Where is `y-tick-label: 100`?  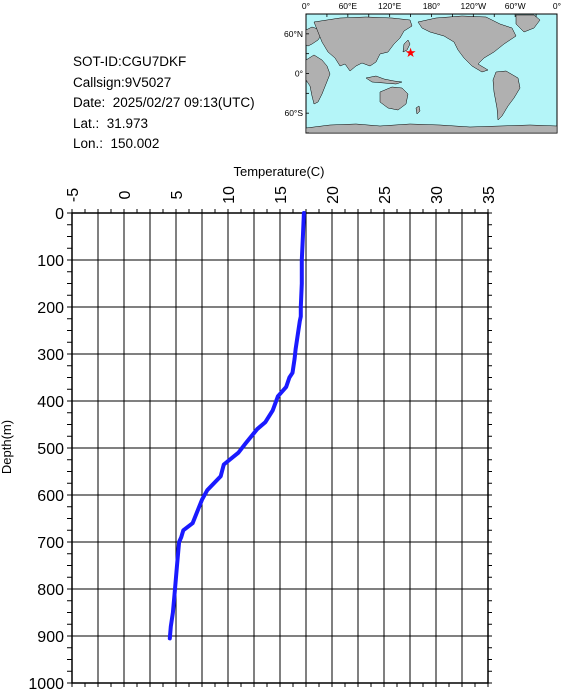 y-tick-label: 100 is located at coordinates (50, 261).